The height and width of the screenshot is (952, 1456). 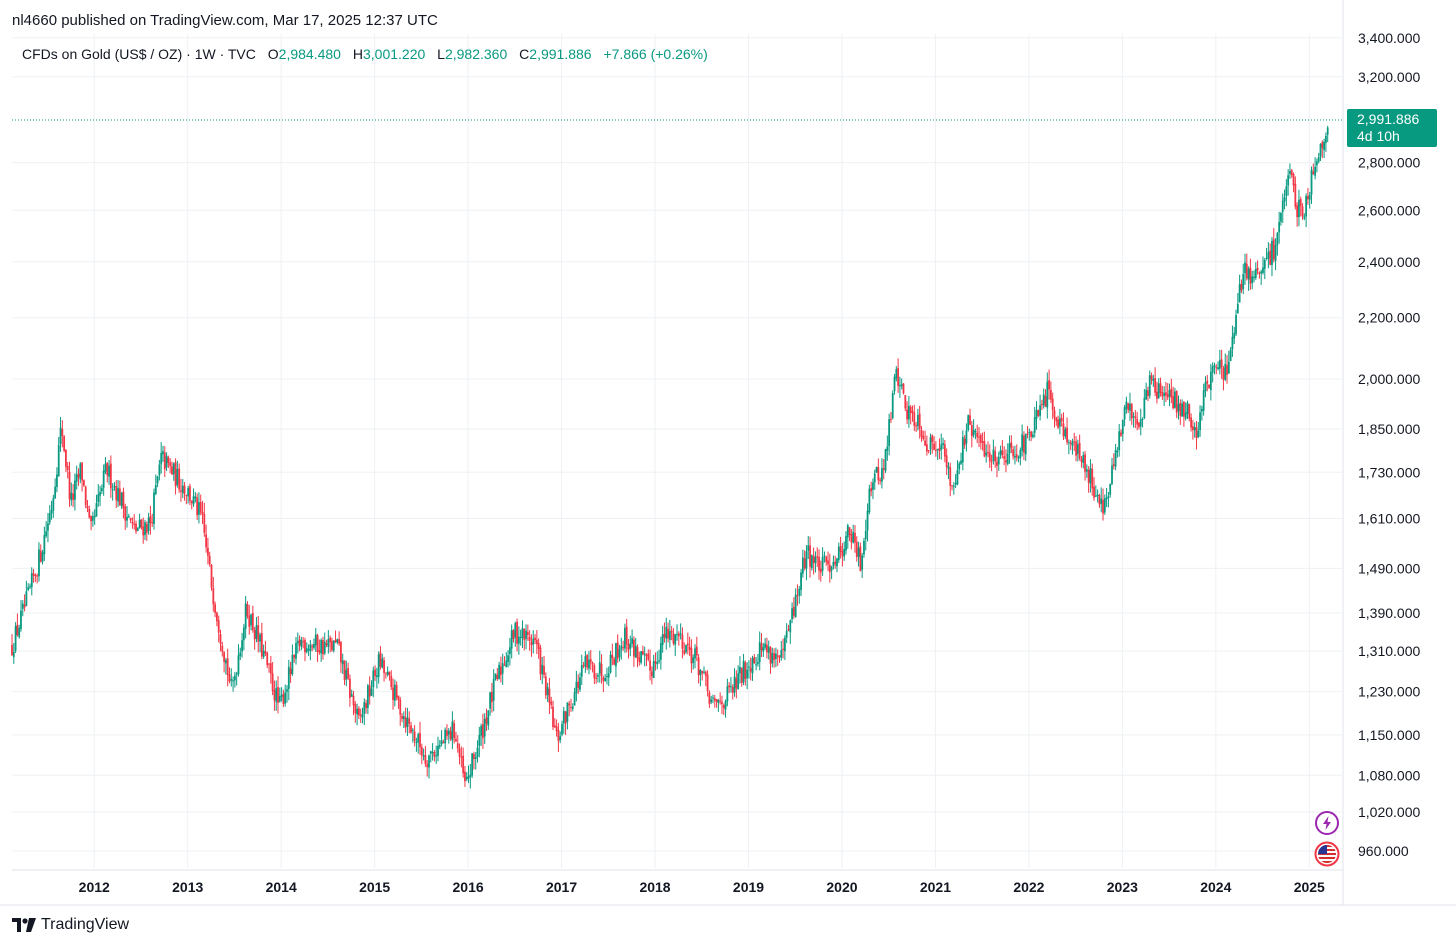 I want to click on symbol-title: CFDs on Gold (US$ / OZ) · 1W · TVC, so click(x=139, y=54).